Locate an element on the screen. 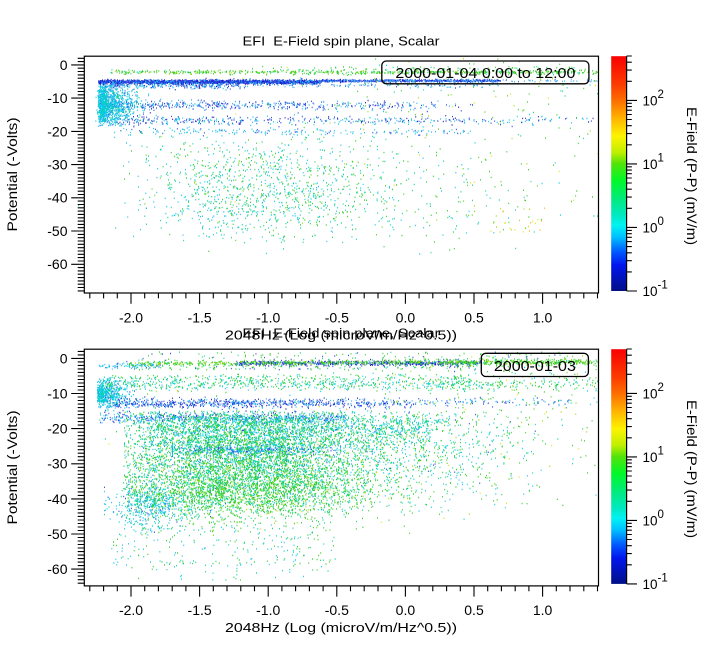  svg-text: 2000-01-03 is located at coordinates (535, 367).